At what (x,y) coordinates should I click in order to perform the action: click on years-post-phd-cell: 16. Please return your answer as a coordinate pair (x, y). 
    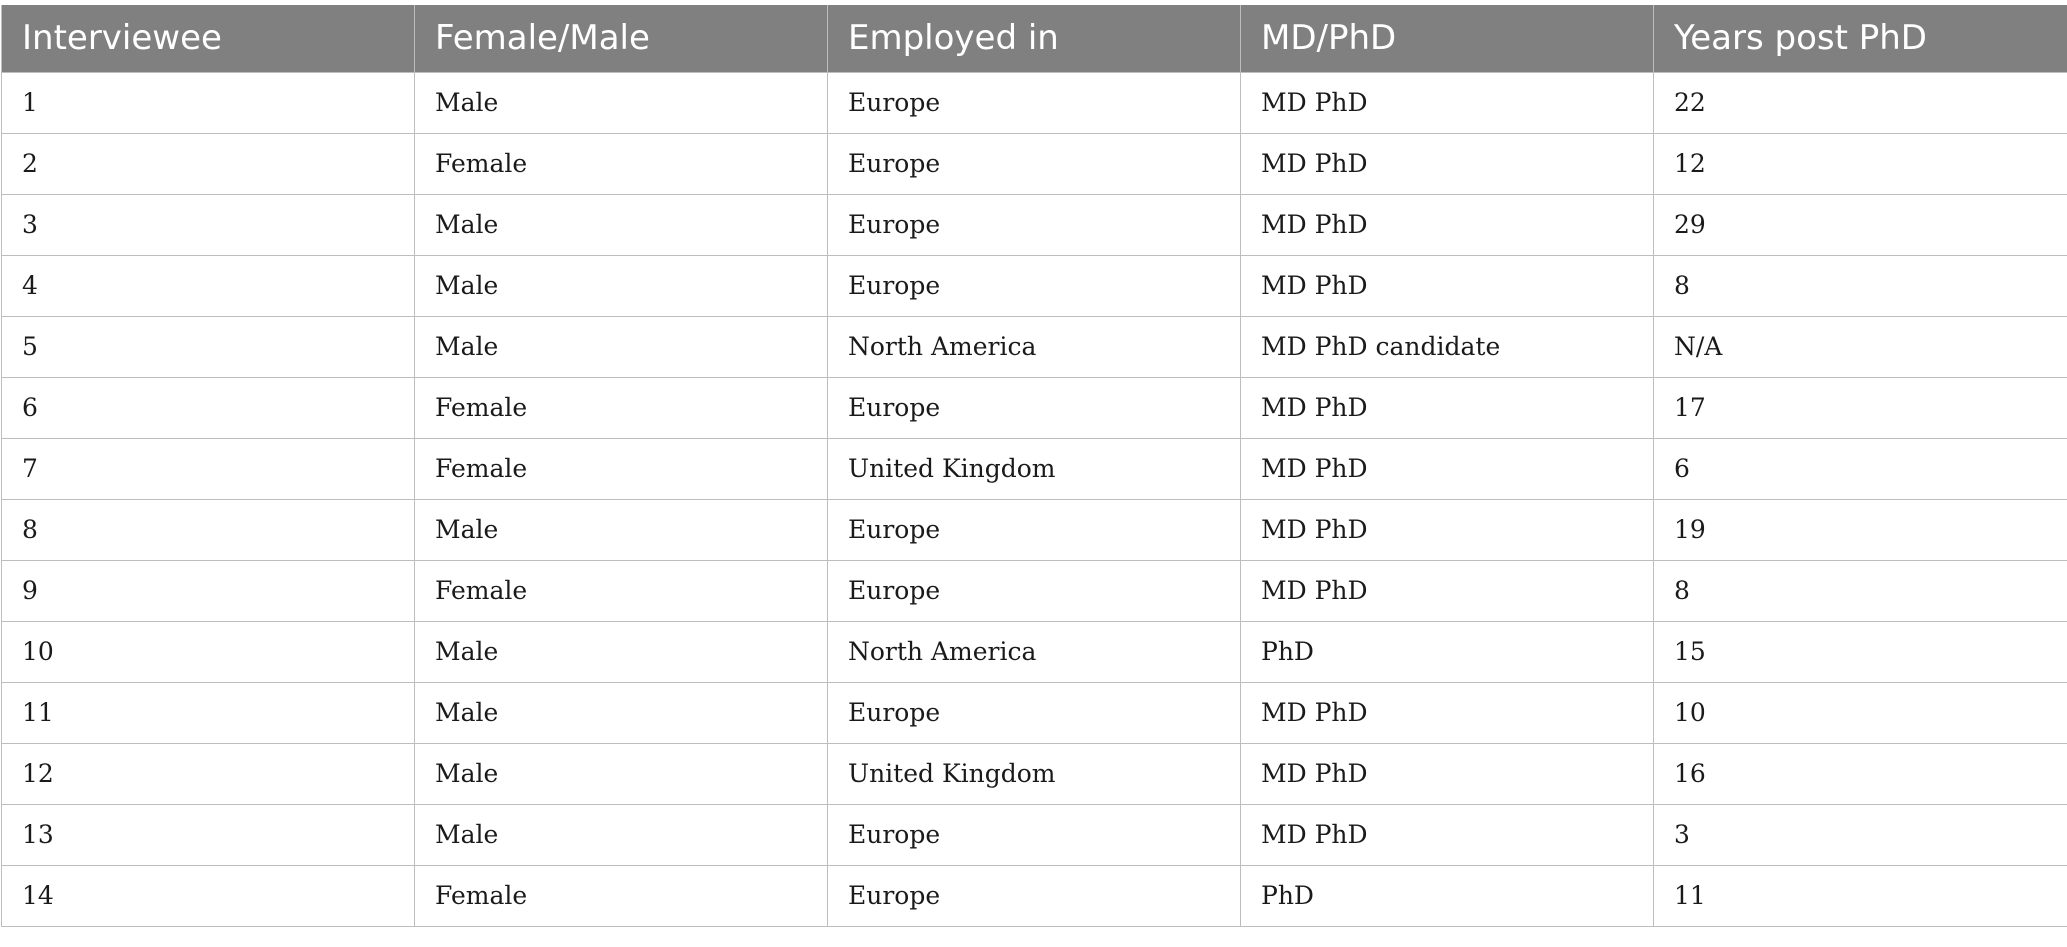
    Looking at the image, I should click on (1860, 773).